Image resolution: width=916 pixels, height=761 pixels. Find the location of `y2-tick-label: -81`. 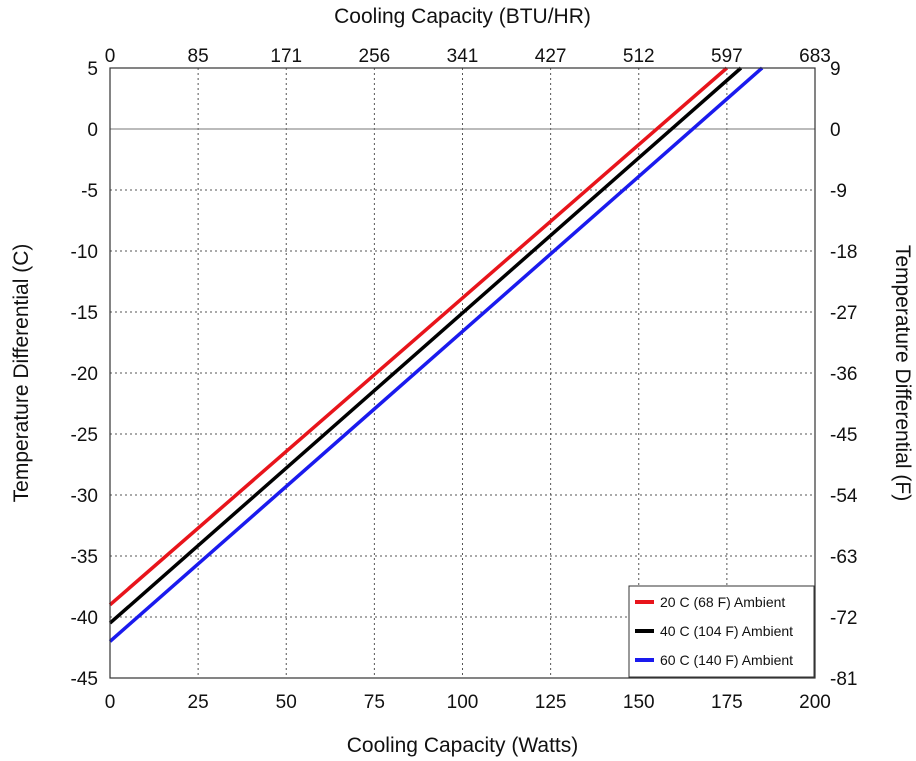

y2-tick-label: -81 is located at coordinates (843, 679).